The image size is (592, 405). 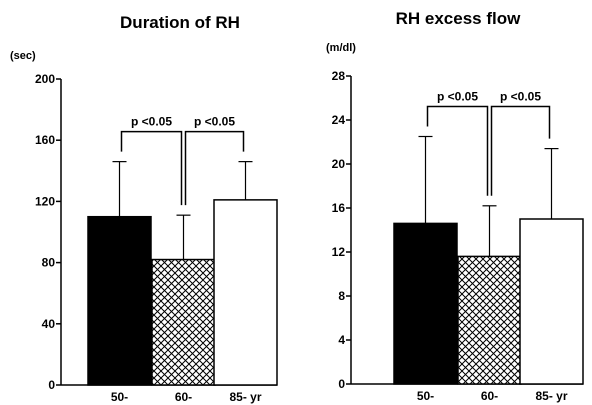 What do you see at coordinates (339, 252) in the screenshot?
I see `y-tick-label: 12` at bounding box center [339, 252].